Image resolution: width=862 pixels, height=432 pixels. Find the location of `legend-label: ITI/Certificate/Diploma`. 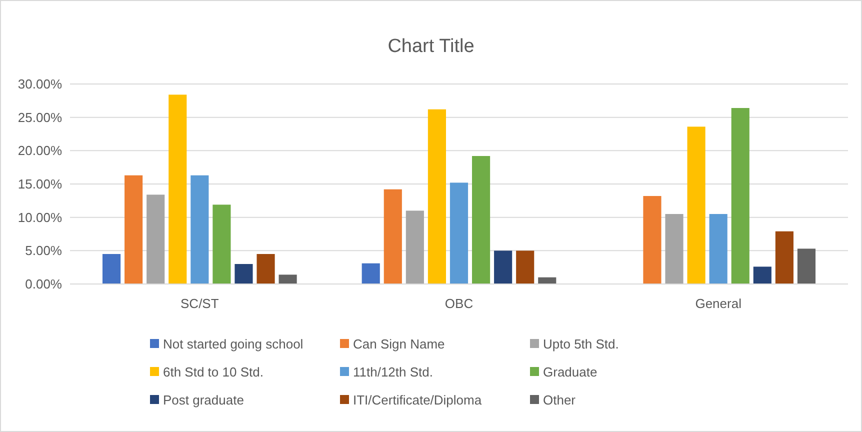

legend-label: ITI/Certificate/Diploma is located at coordinates (417, 400).